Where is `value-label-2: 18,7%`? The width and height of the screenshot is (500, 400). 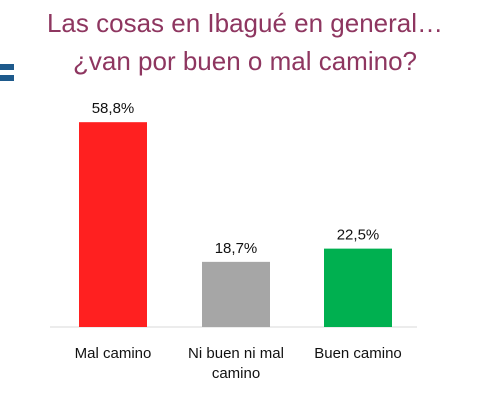
value-label-2: 18,7% is located at coordinates (236, 248).